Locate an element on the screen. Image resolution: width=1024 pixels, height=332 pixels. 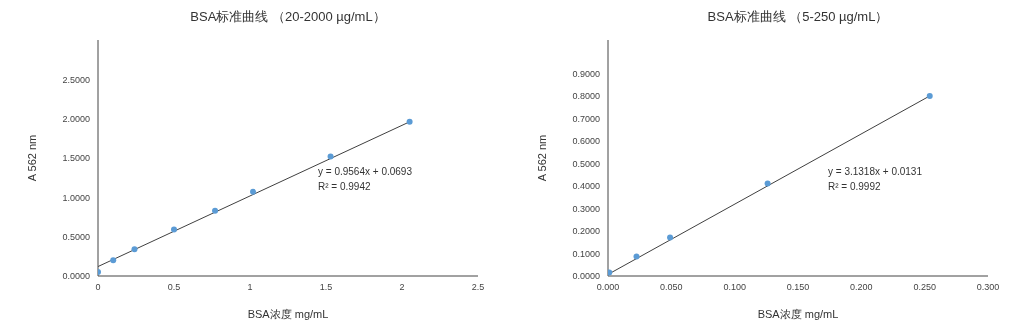
x-tick-label: 0.200 is located at coordinates (861, 287).